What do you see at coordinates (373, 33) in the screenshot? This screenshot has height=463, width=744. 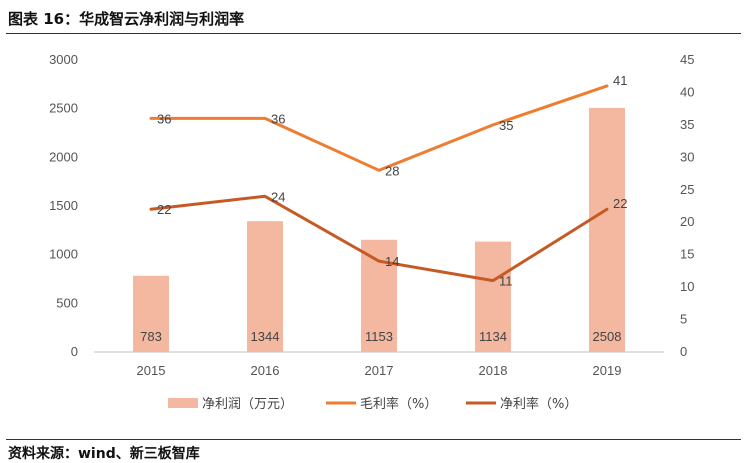 I see `top-rule` at bounding box center [373, 33].